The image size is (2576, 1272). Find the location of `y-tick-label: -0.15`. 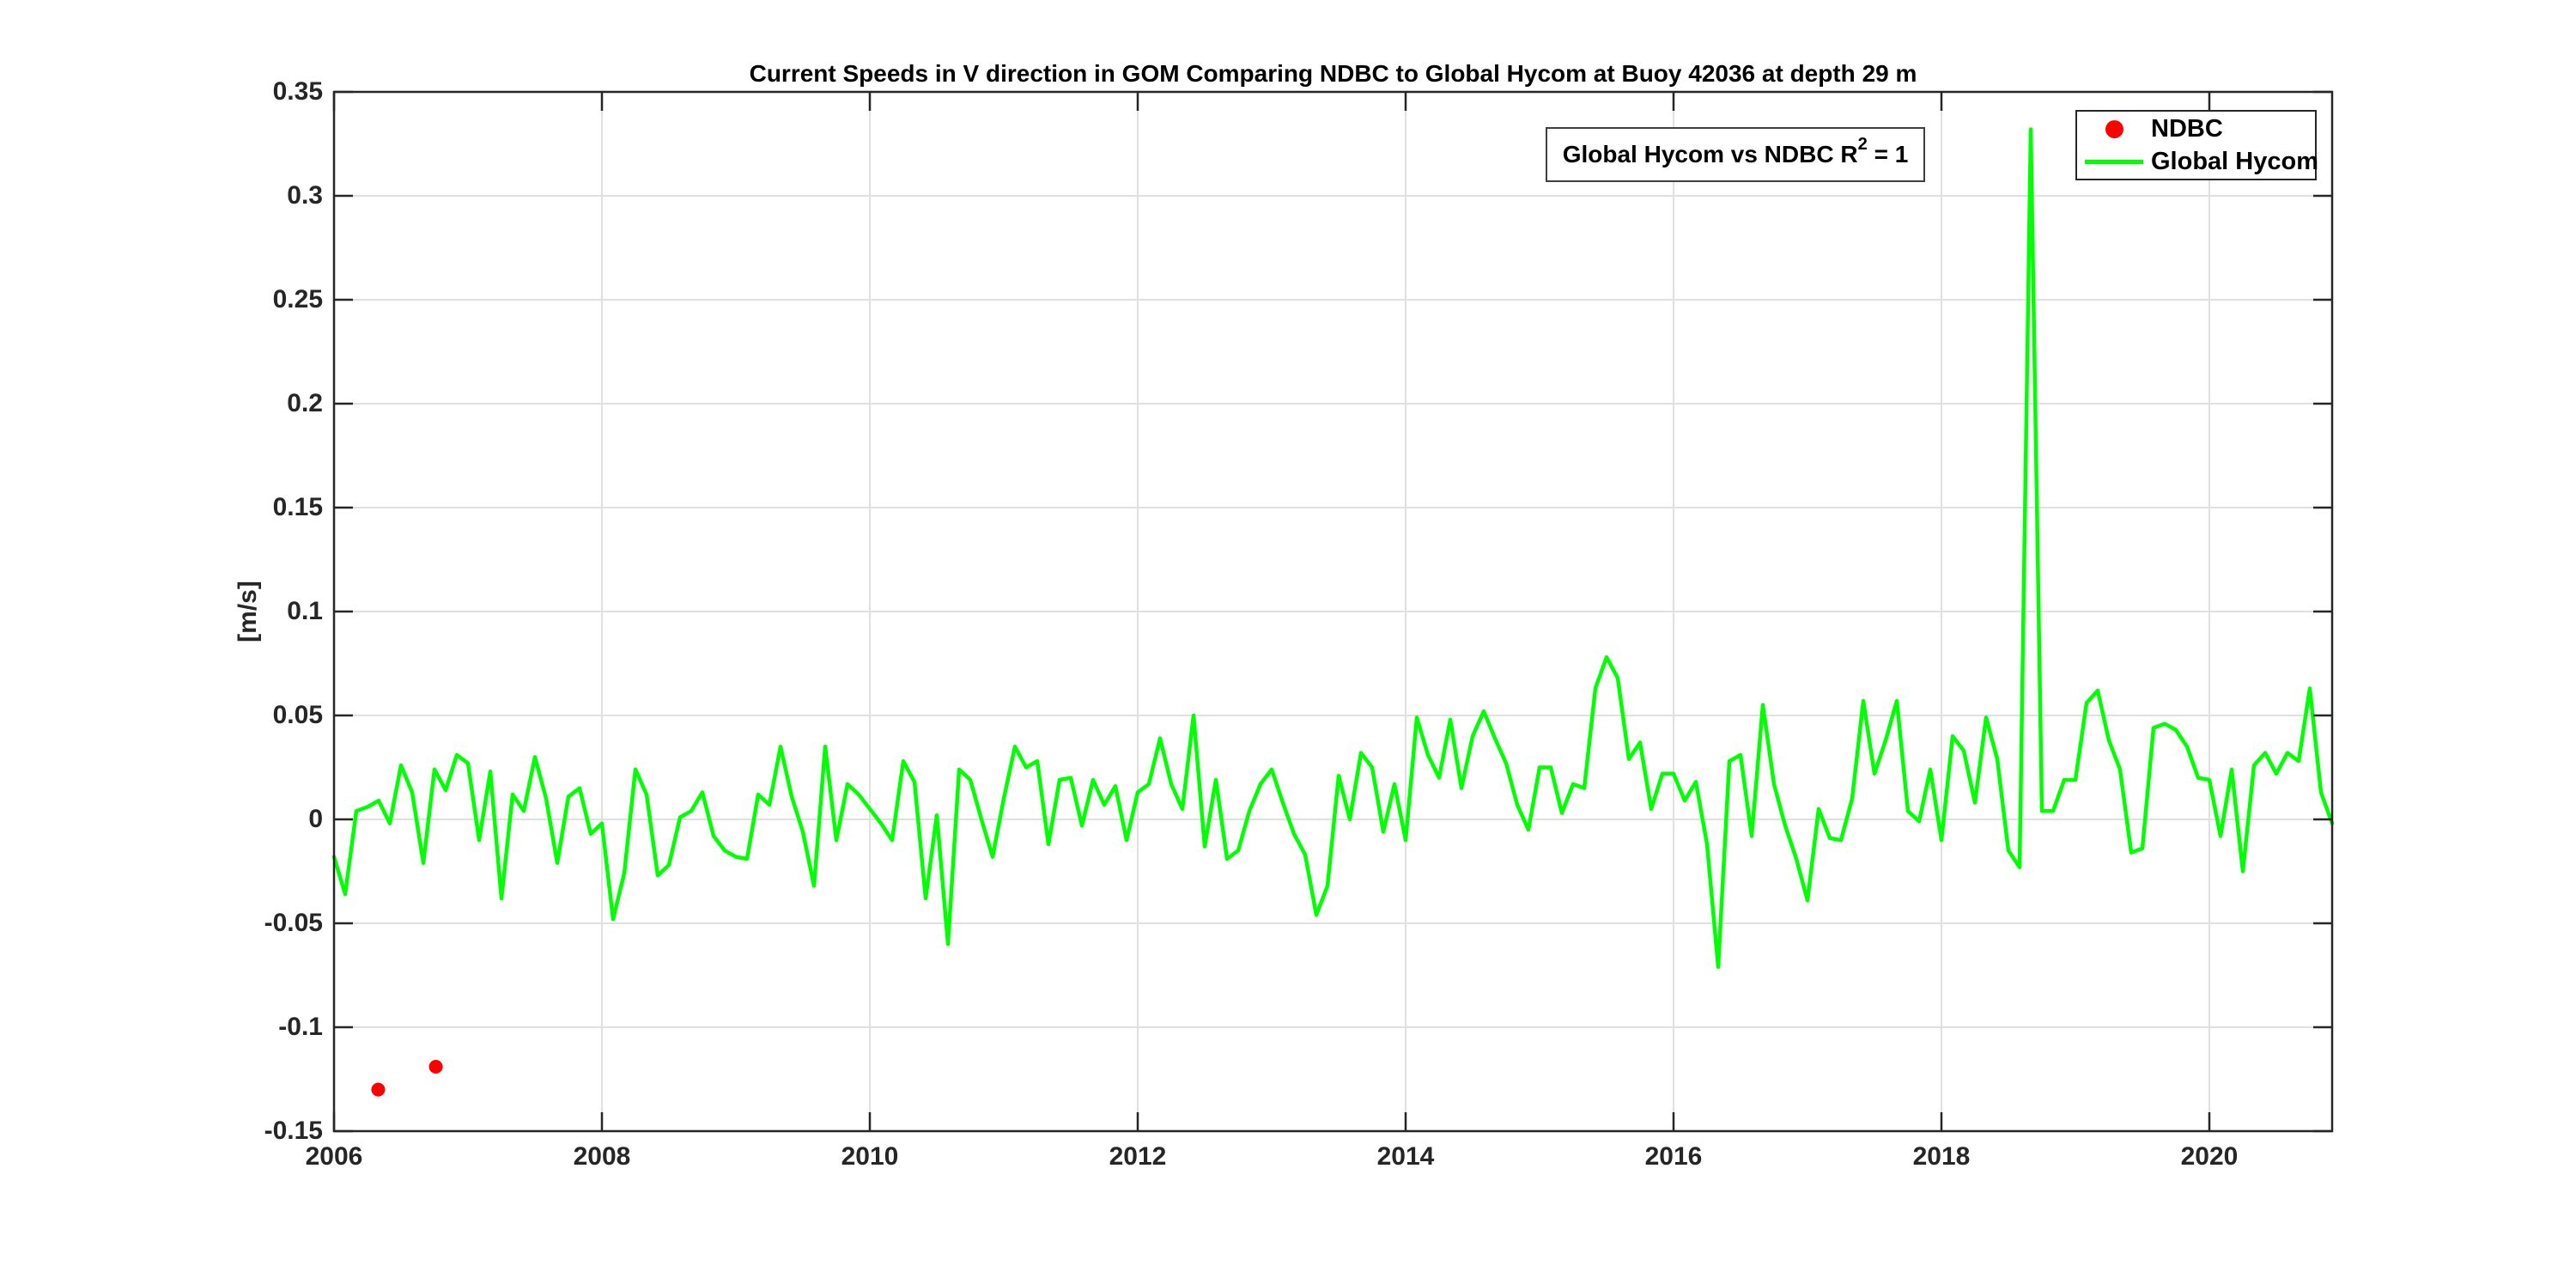

y-tick-label: -0.15 is located at coordinates (293, 1131).